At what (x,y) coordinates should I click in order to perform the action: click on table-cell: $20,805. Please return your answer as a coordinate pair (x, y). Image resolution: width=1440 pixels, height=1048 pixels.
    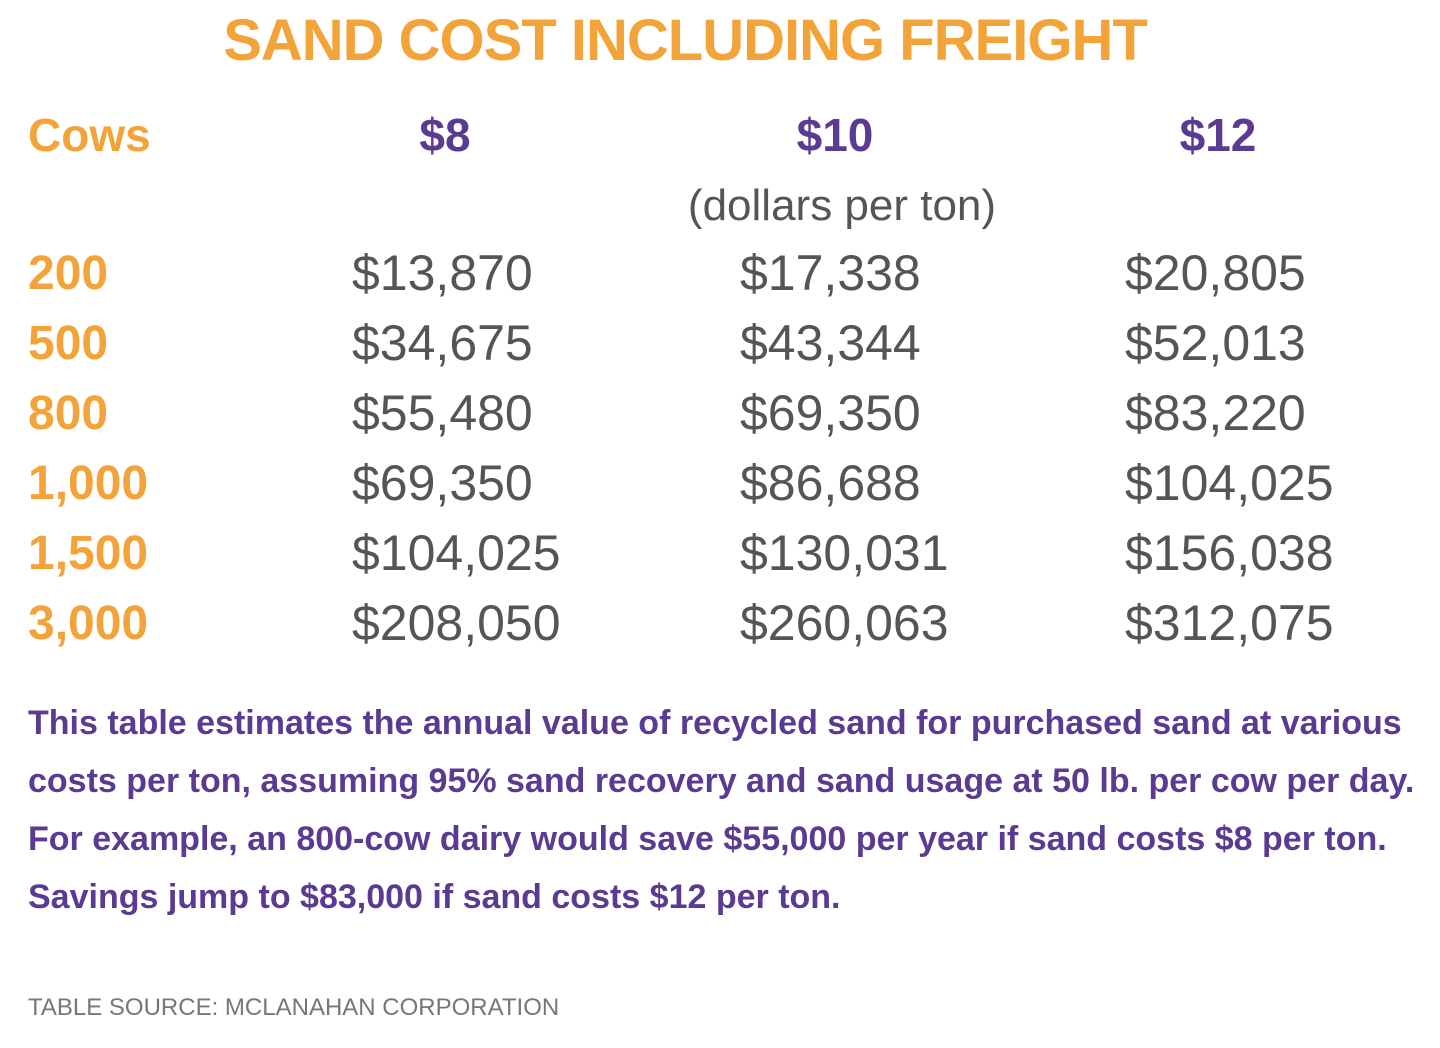
    Looking at the image, I should click on (1215, 273).